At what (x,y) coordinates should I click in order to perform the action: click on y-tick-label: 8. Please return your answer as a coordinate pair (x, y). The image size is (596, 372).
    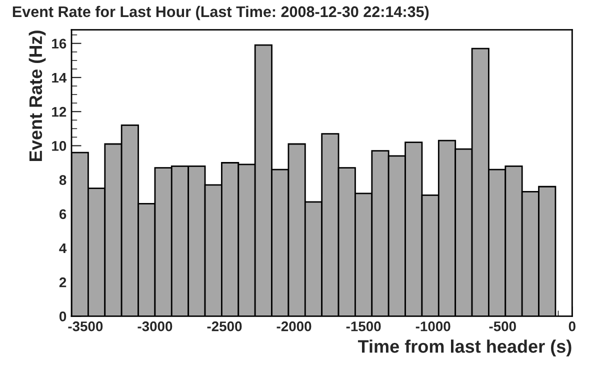
    Looking at the image, I should click on (62, 180).